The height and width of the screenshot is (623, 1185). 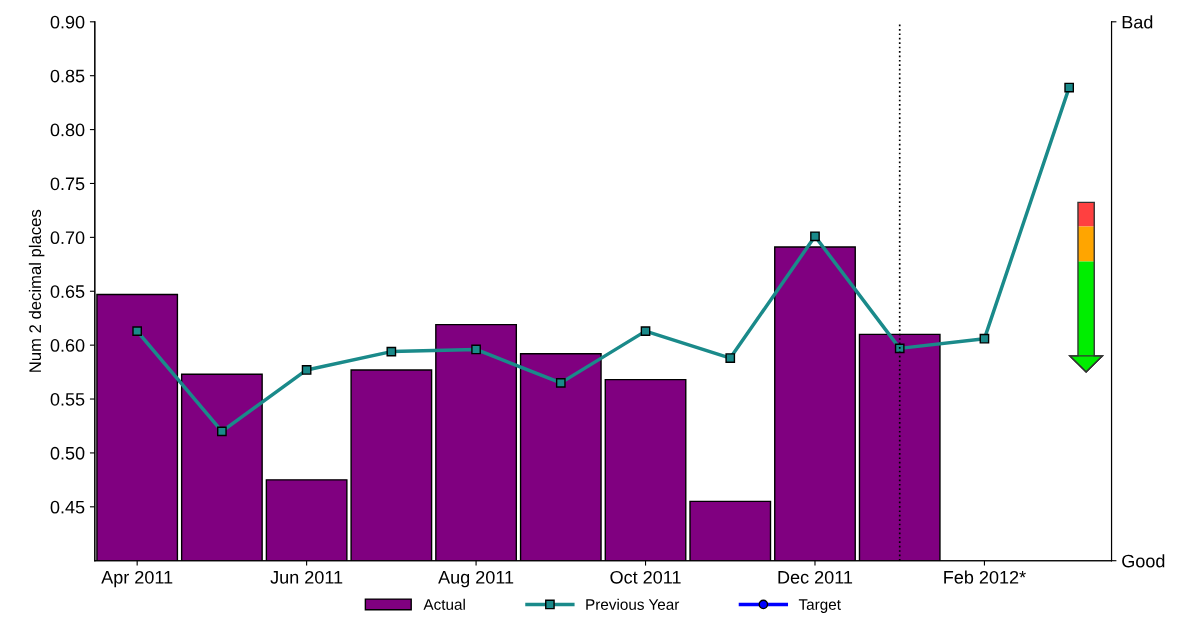 What do you see at coordinates (476, 579) in the screenshot?
I see `x-tick-label: Aug 2011` at bounding box center [476, 579].